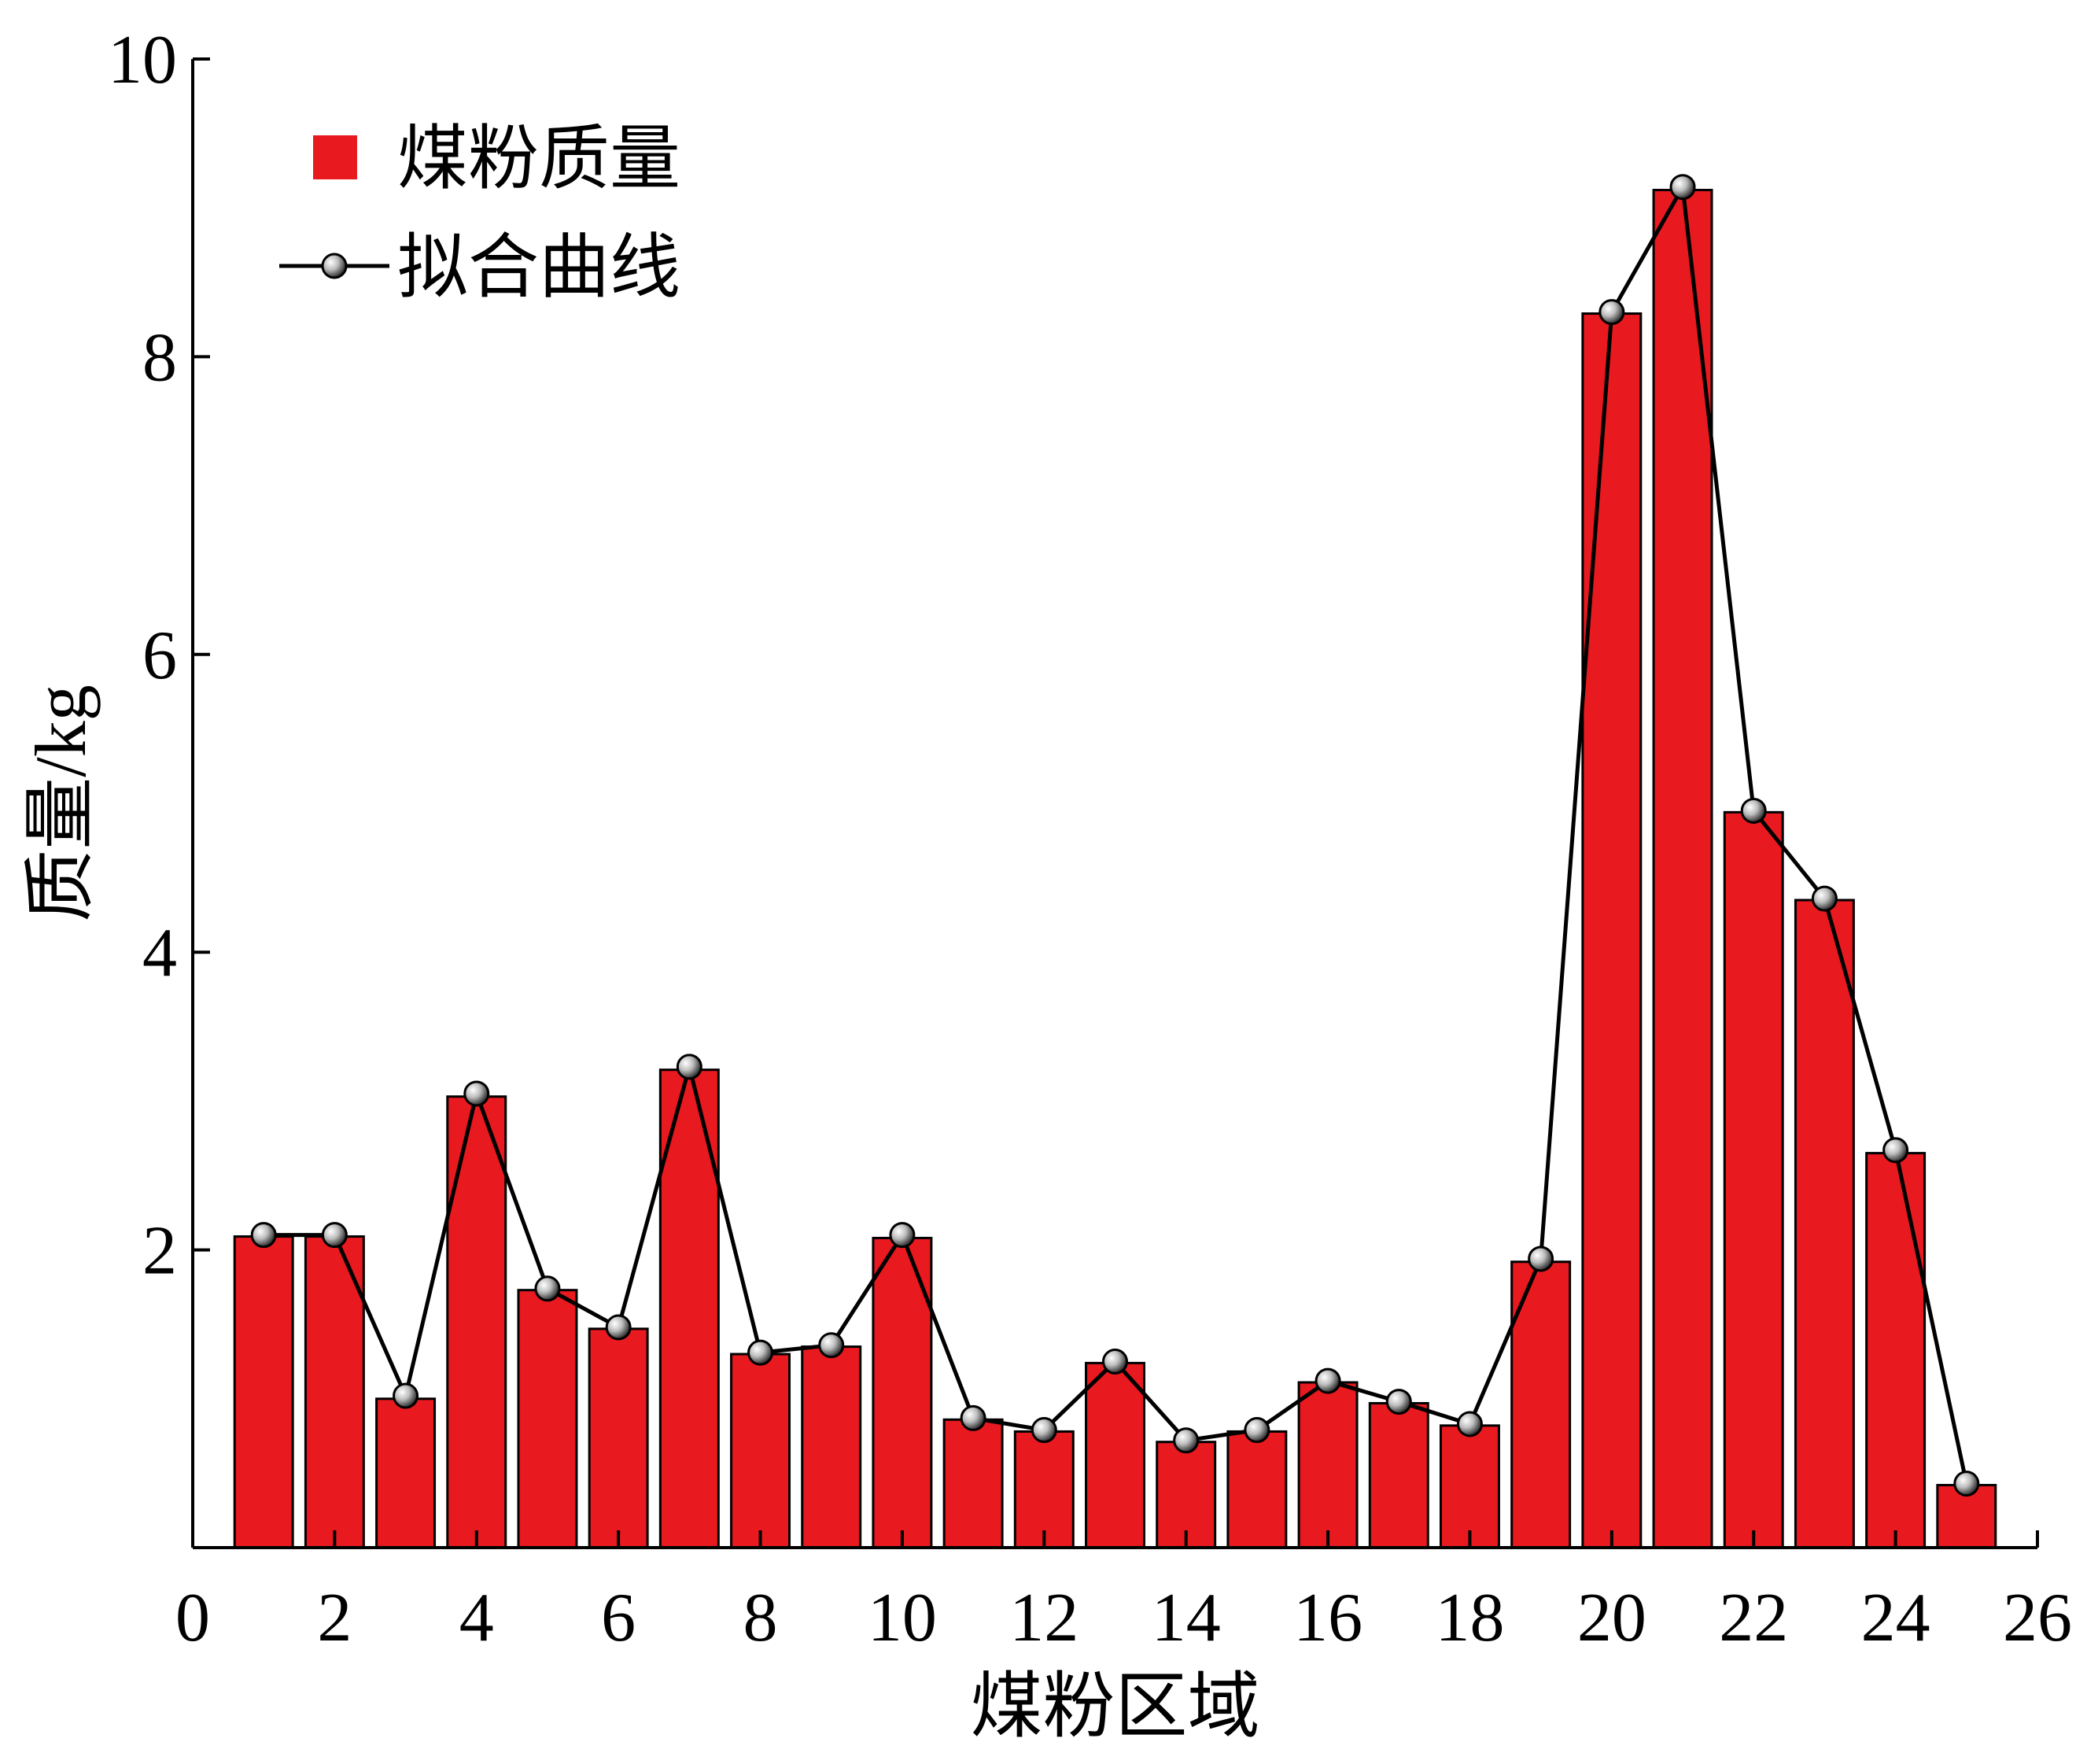  I want to click on x-tick-label-26: 26, so click(2038, 1618).